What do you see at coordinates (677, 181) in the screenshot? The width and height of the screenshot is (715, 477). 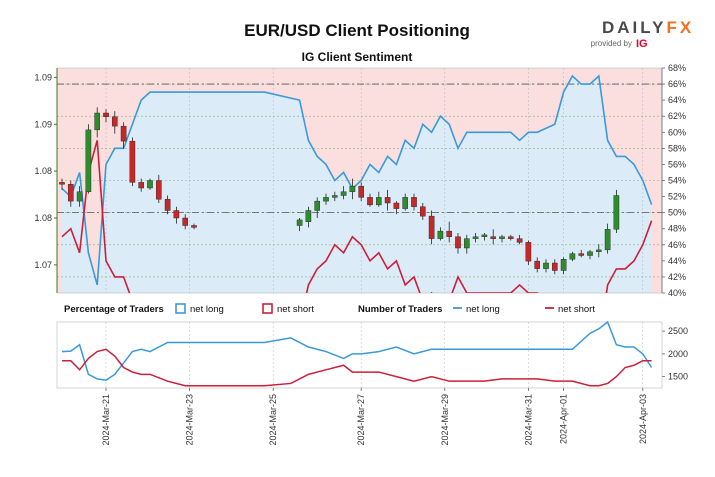 I see `percent-tick-label: 54%` at bounding box center [677, 181].